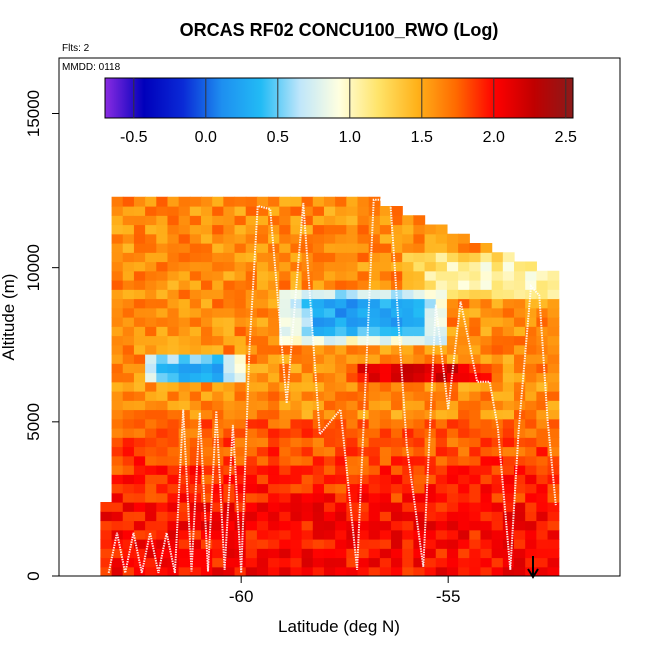 The width and height of the screenshot is (650, 650). Describe the element at coordinates (9, 317) in the screenshot. I see `y-axis-label: Altitude (m)` at that location.